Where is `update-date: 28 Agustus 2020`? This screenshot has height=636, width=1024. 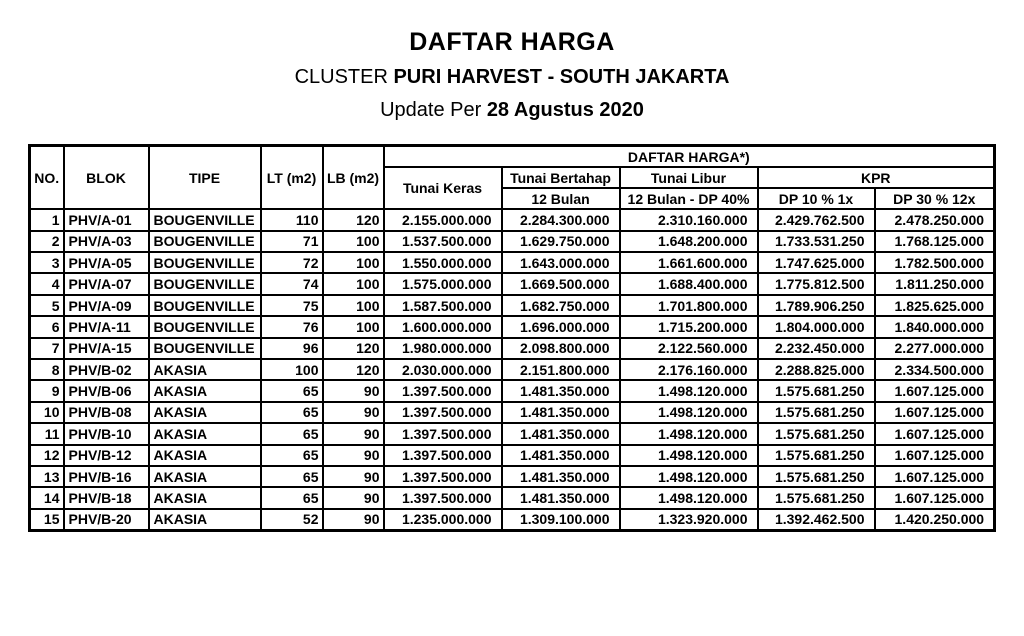 update-date: 28 Agustus 2020 is located at coordinates (565, 110).